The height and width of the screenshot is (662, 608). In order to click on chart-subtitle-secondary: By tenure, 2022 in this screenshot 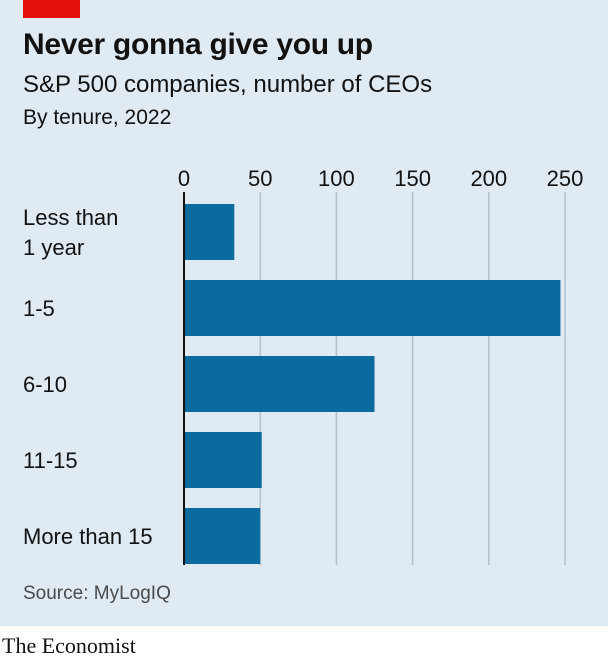, I will do `click(97, 117)`.